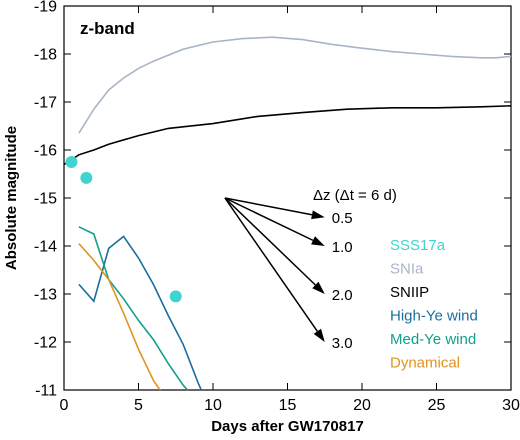 This screenshot has height=440, width=520. Describe the element at coordinates (45, 103) in the screenshot. I see `y-tick-label: -17` at that location.